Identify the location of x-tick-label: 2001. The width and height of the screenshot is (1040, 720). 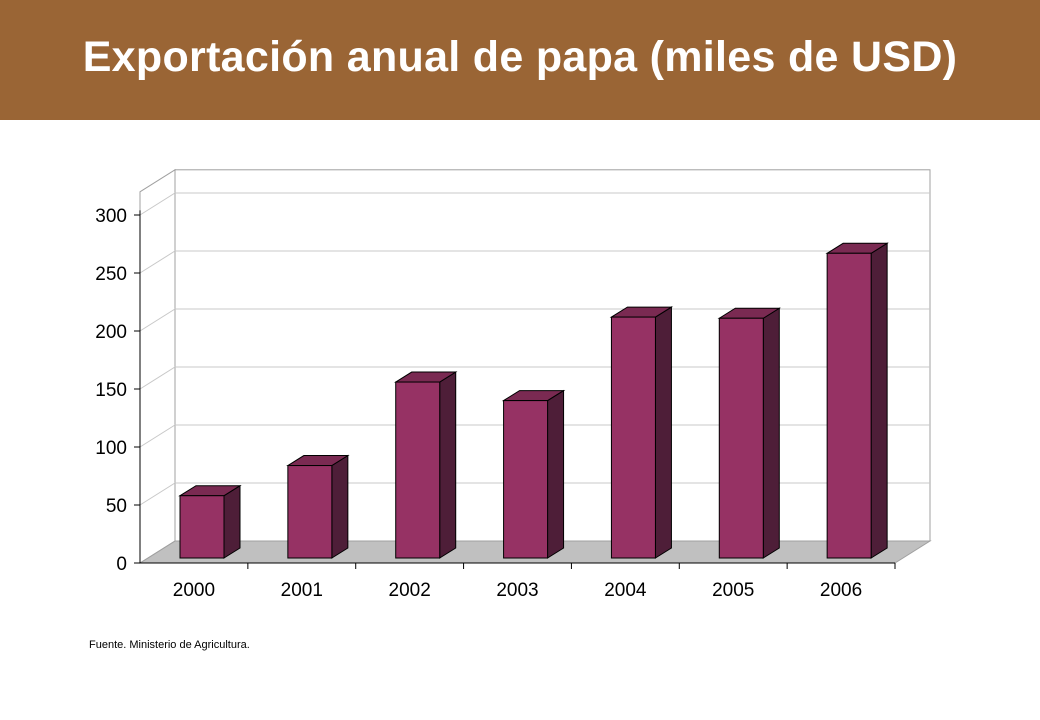
(302, 590).